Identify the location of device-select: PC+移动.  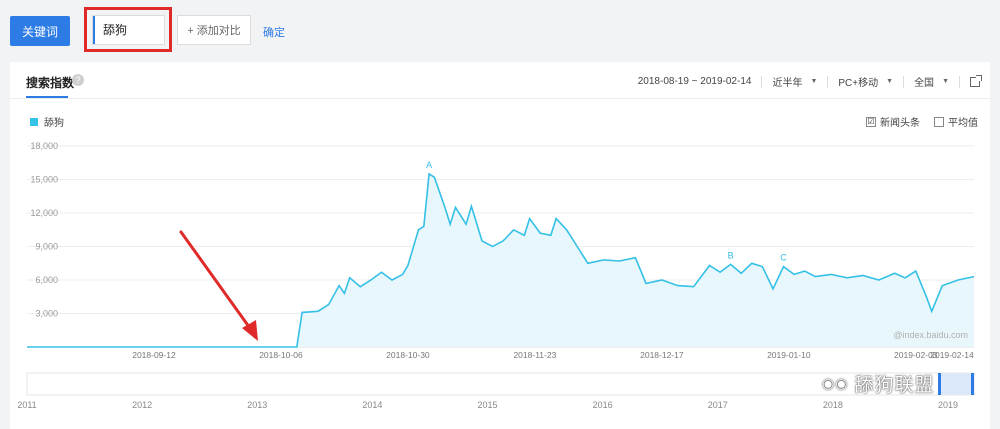
(858, 83).